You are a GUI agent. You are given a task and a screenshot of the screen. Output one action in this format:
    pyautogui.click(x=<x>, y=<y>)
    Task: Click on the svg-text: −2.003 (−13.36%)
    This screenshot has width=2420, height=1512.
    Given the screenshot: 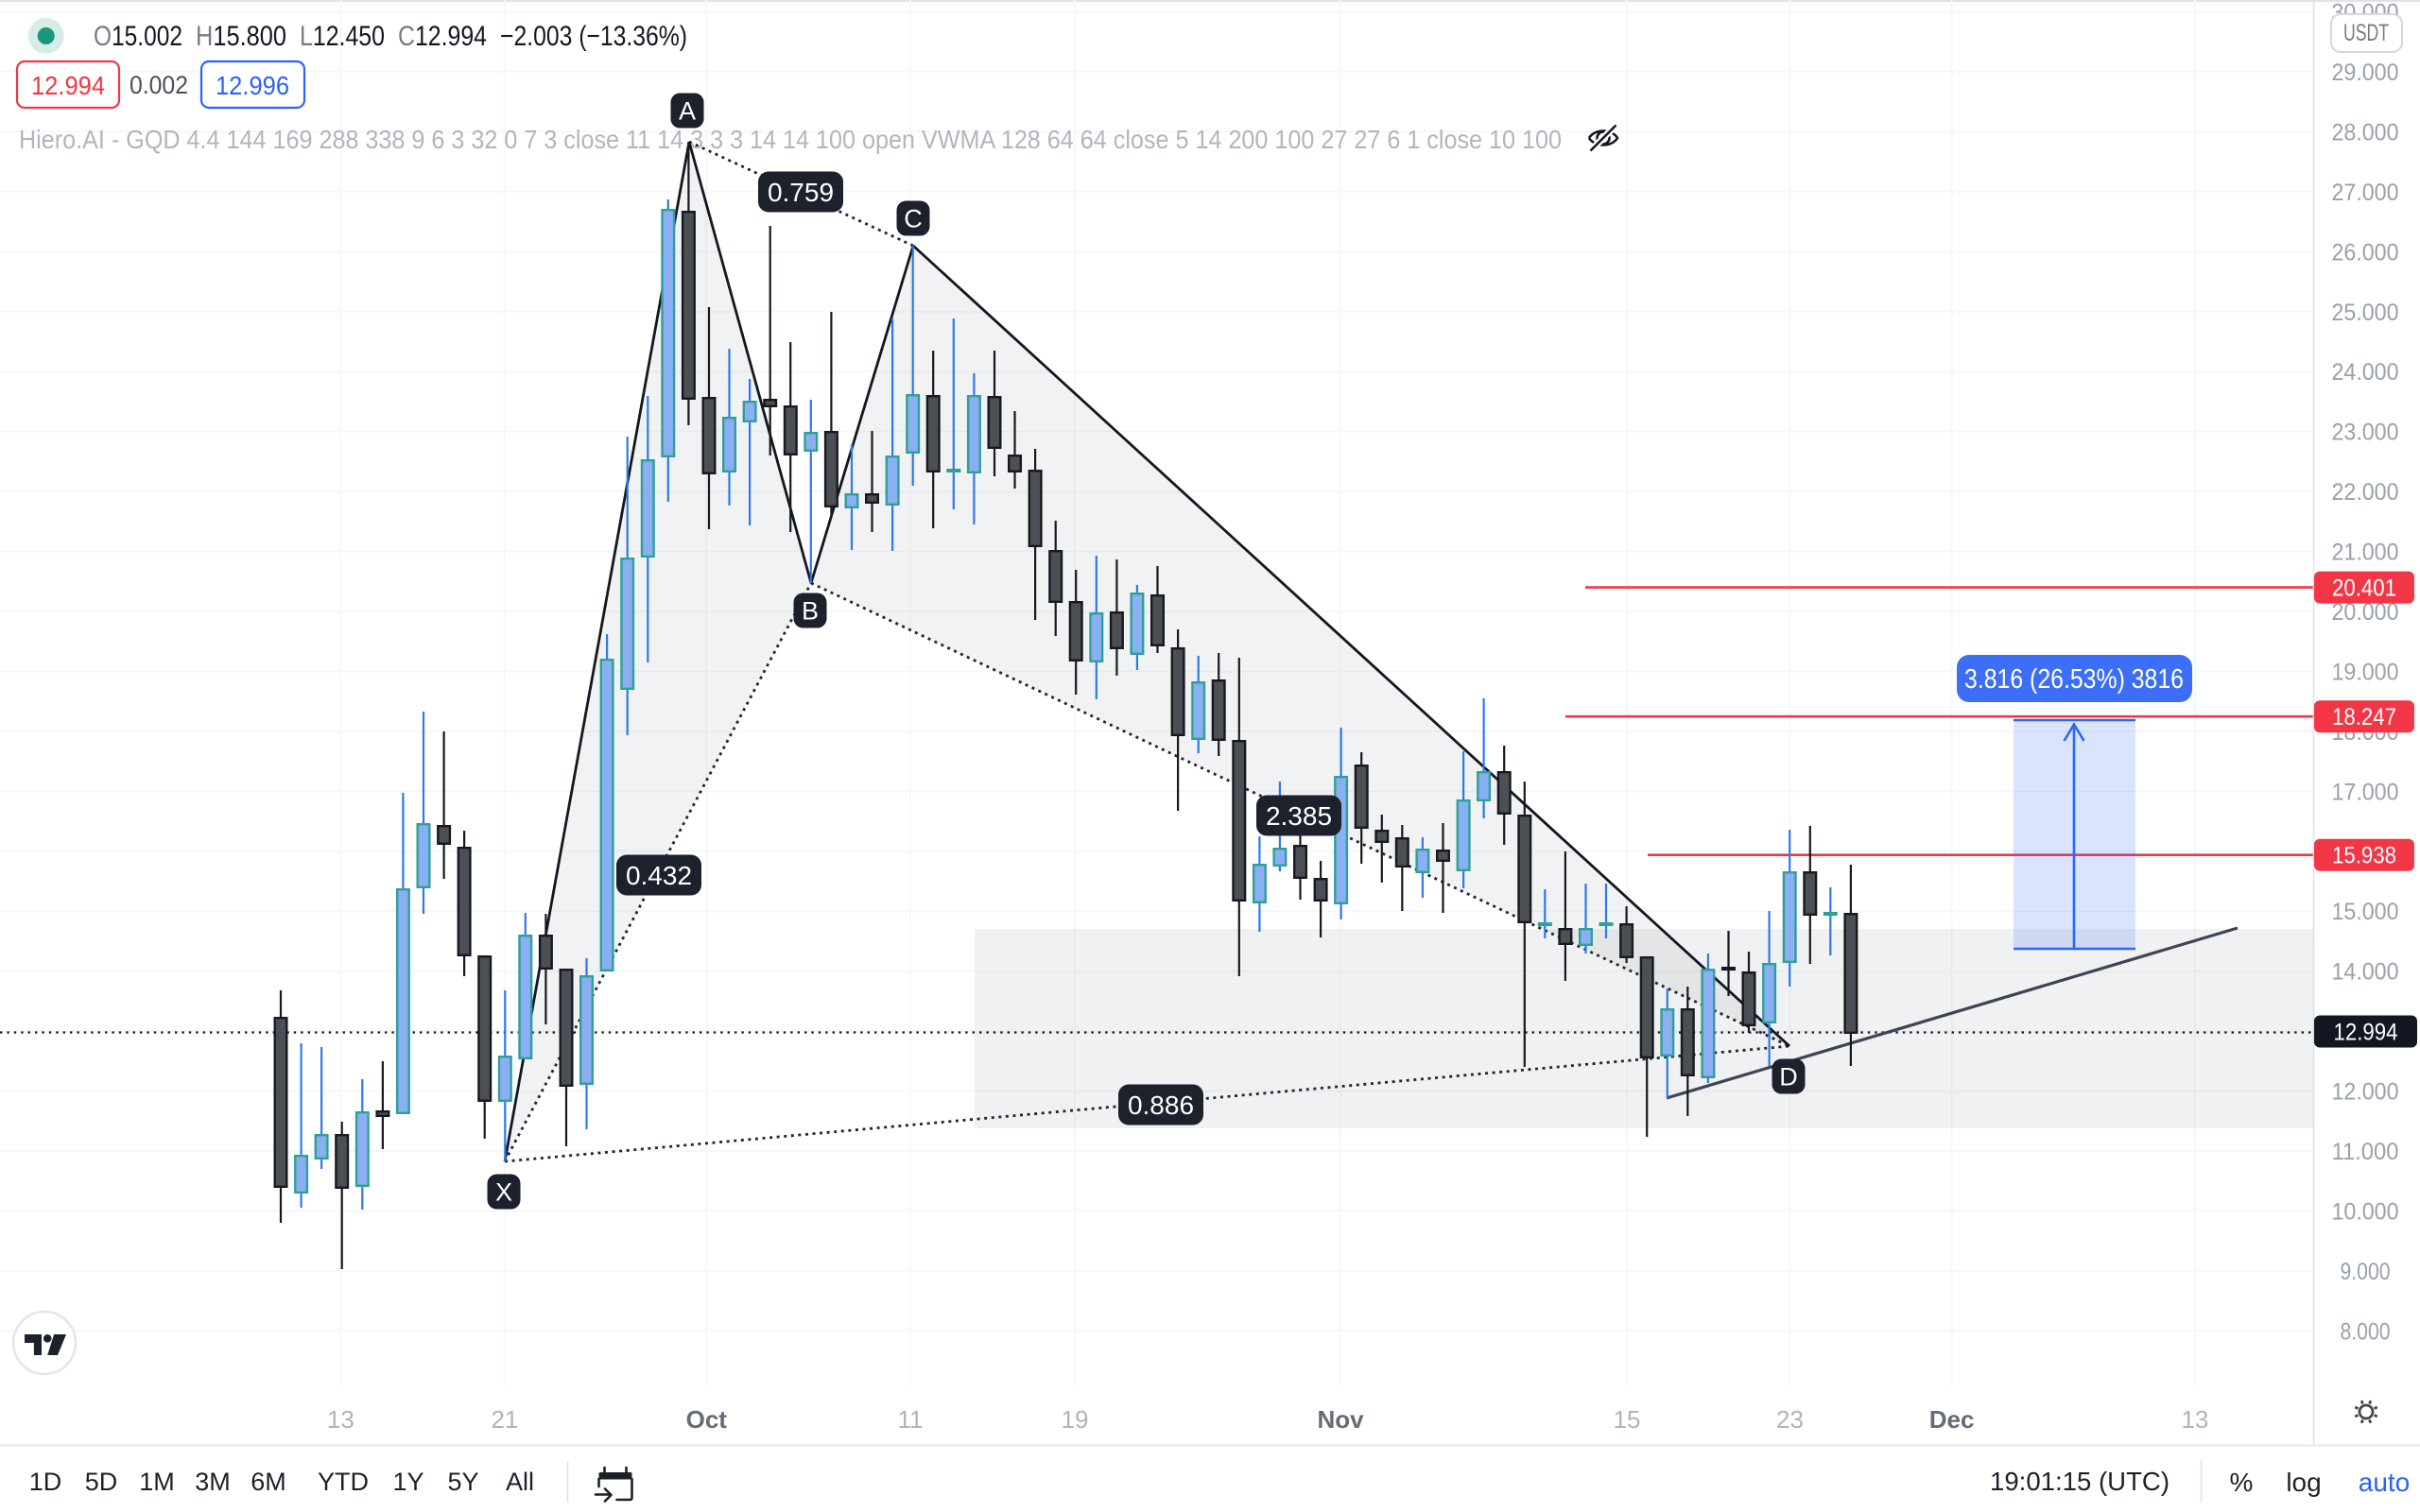 What is the action you would take?
    pyautogui.click(x=593, y=36)
    